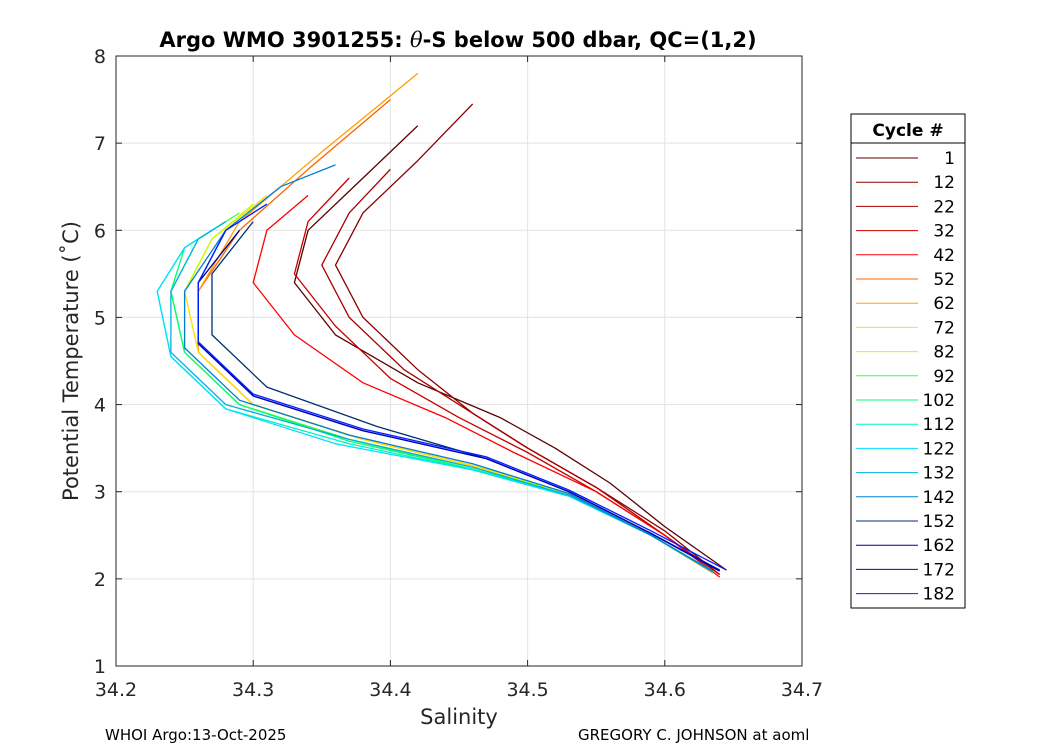  Describe the element at coordinates (939, 595) in the screenshot. I see `legend-label-182: 182` at that location.